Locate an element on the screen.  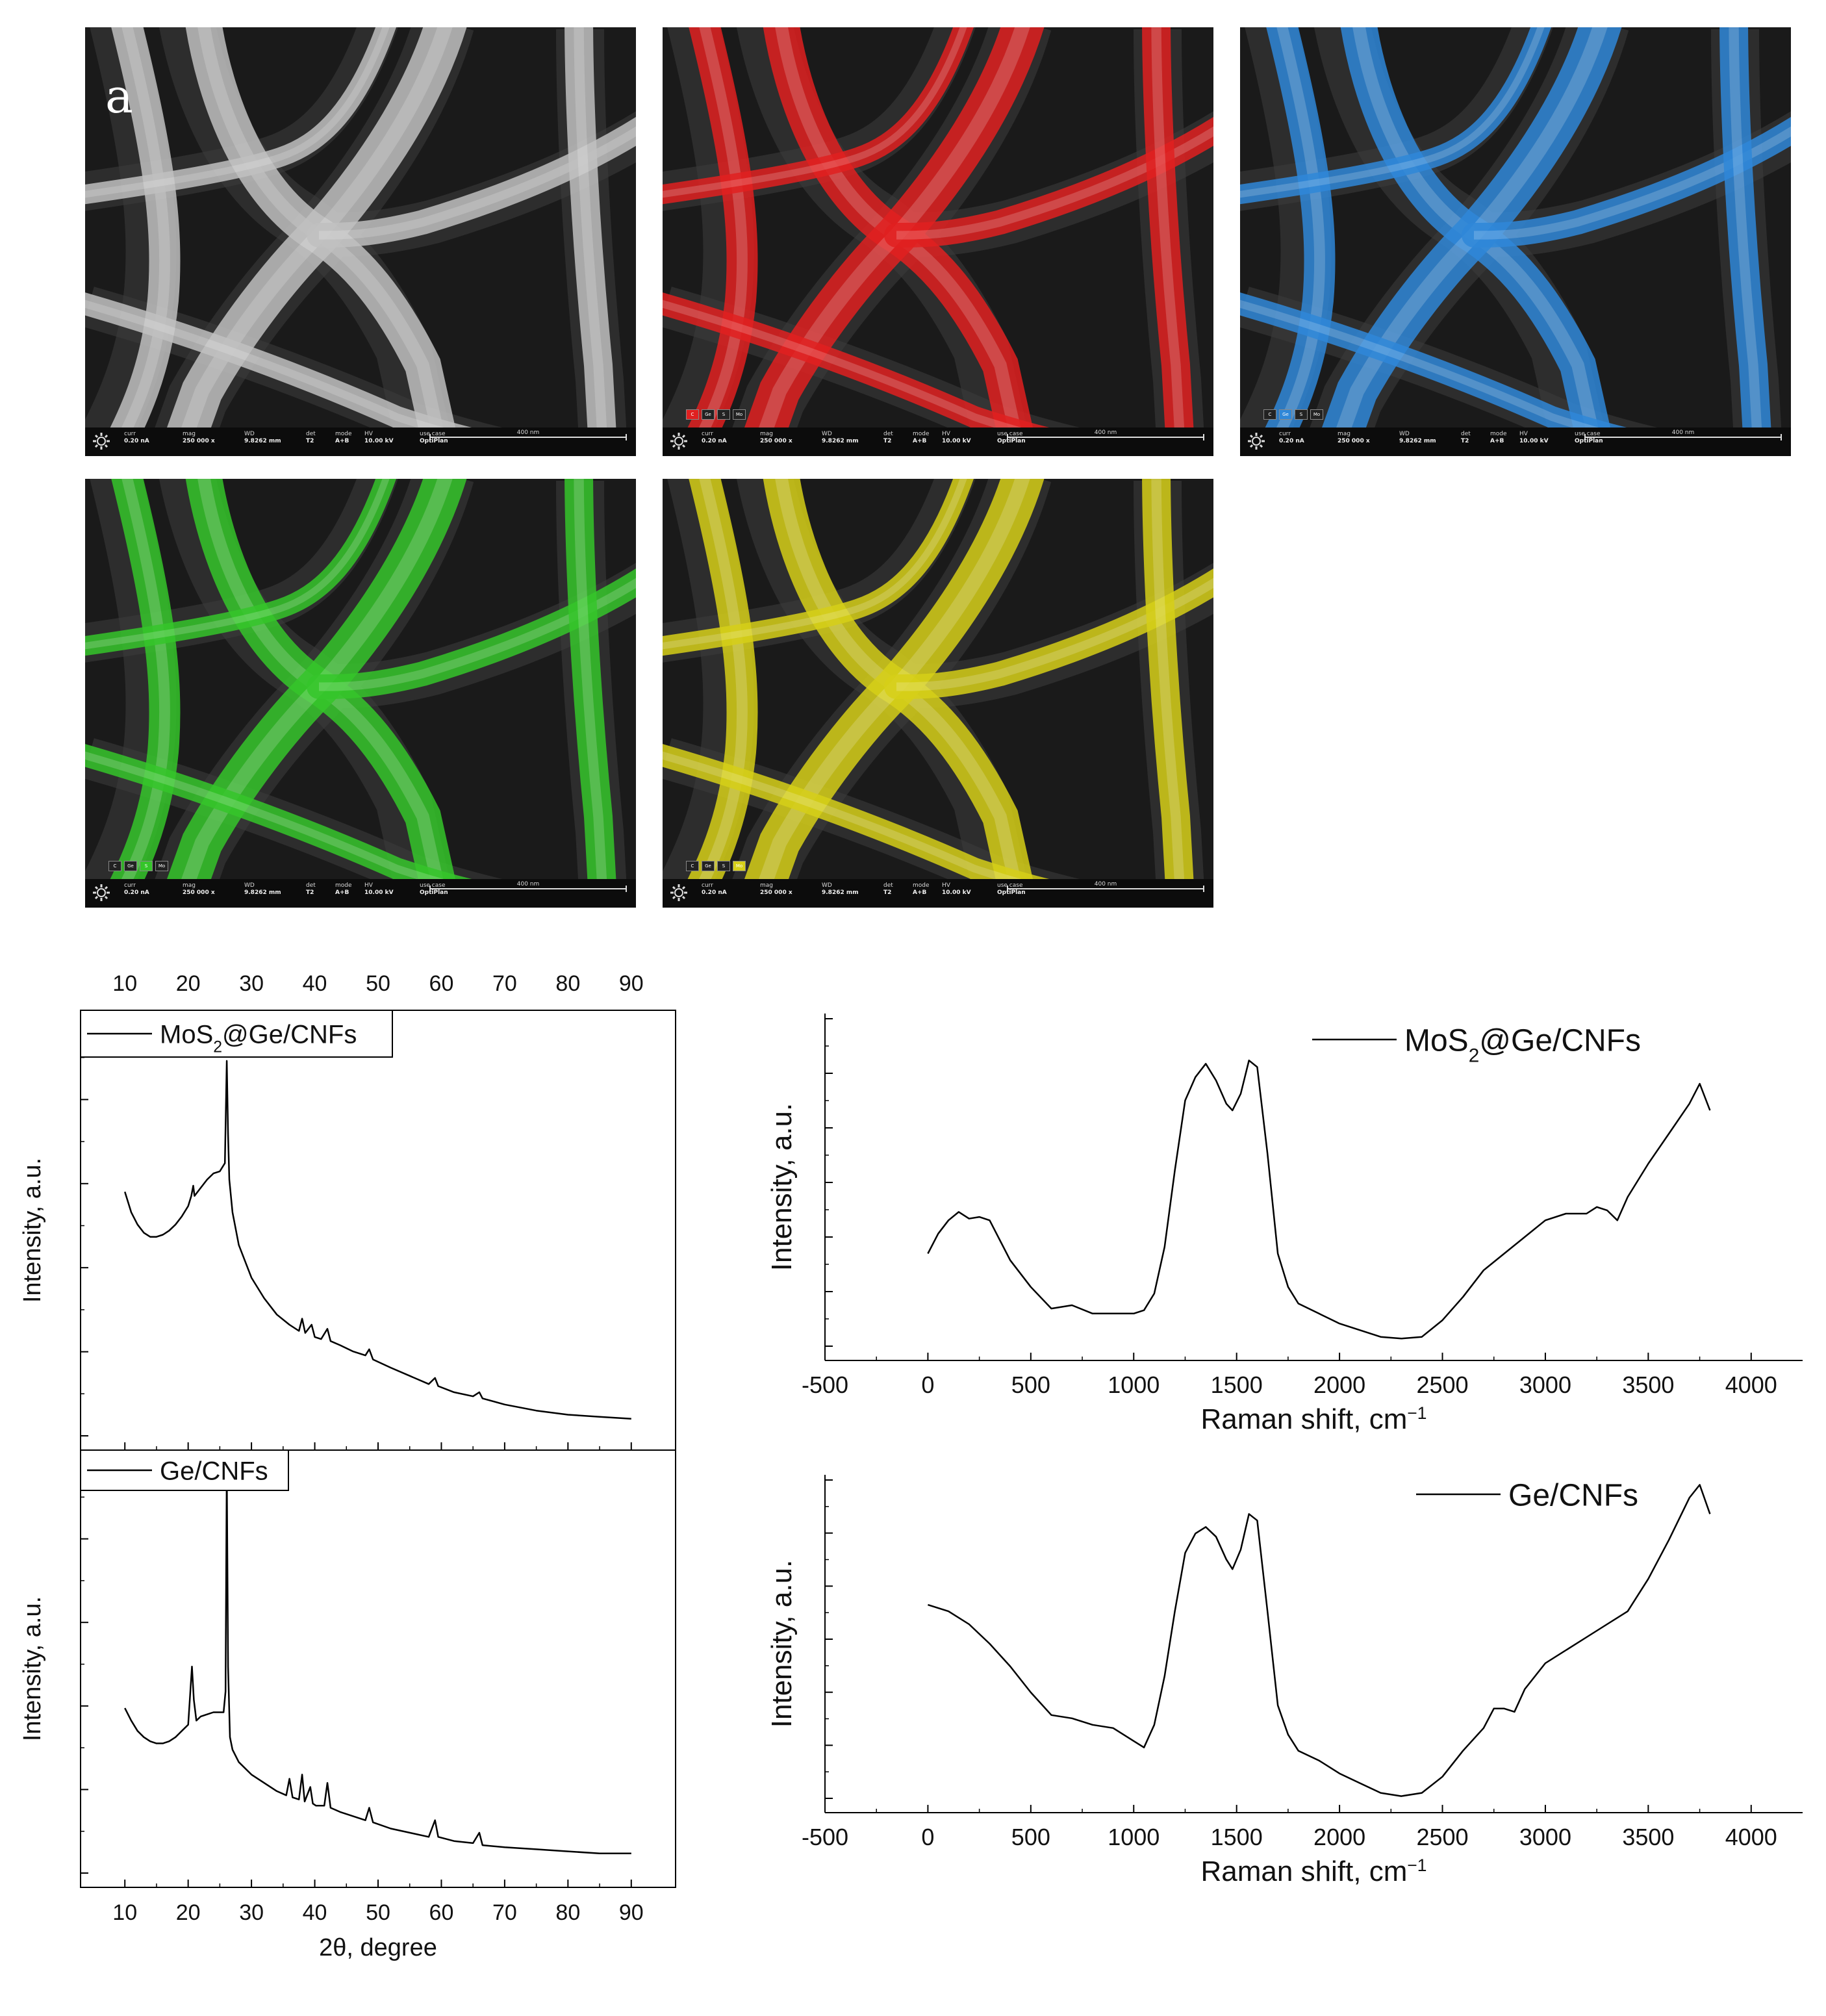
x-tick-label: 3000 is located at coordinates (1545, 1837).